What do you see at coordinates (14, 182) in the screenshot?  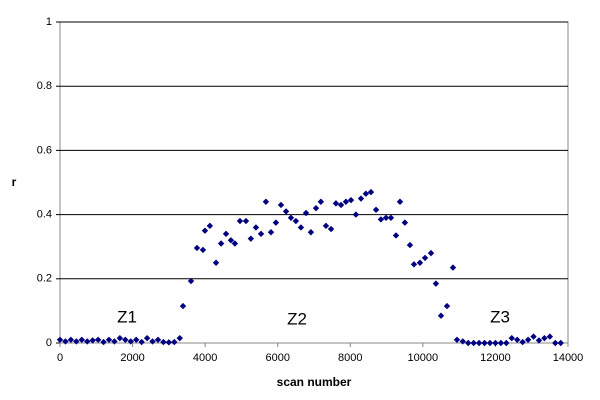 I see `y-axis-label: r` at bounding box center [14, 182].